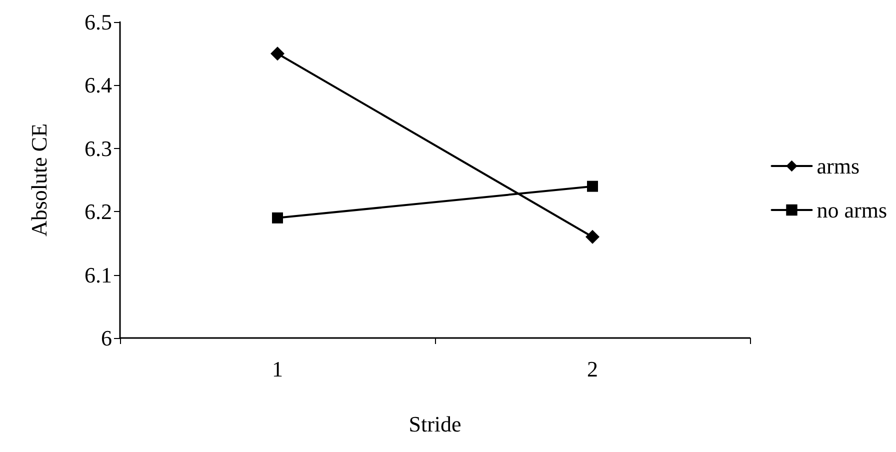 This screenshot has height=452, width=896. Describe the element at coordinates (592, 369) in the screenshot. I see `x-tick-label: 2` at that location.